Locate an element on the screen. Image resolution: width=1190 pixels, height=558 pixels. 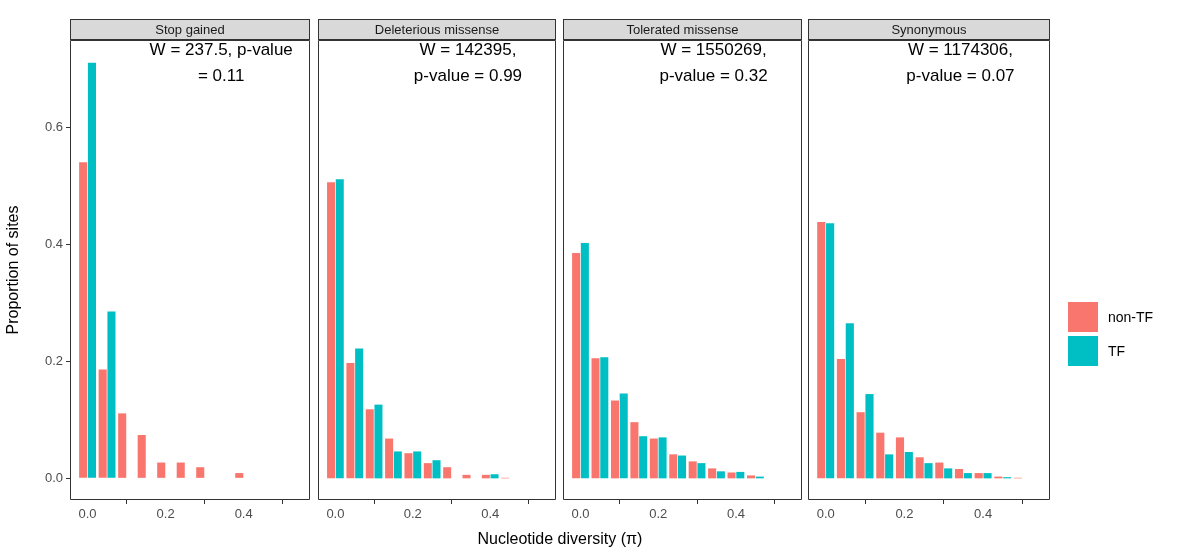
chart-title: Tolerated missense is located at coordinates (682, 29).